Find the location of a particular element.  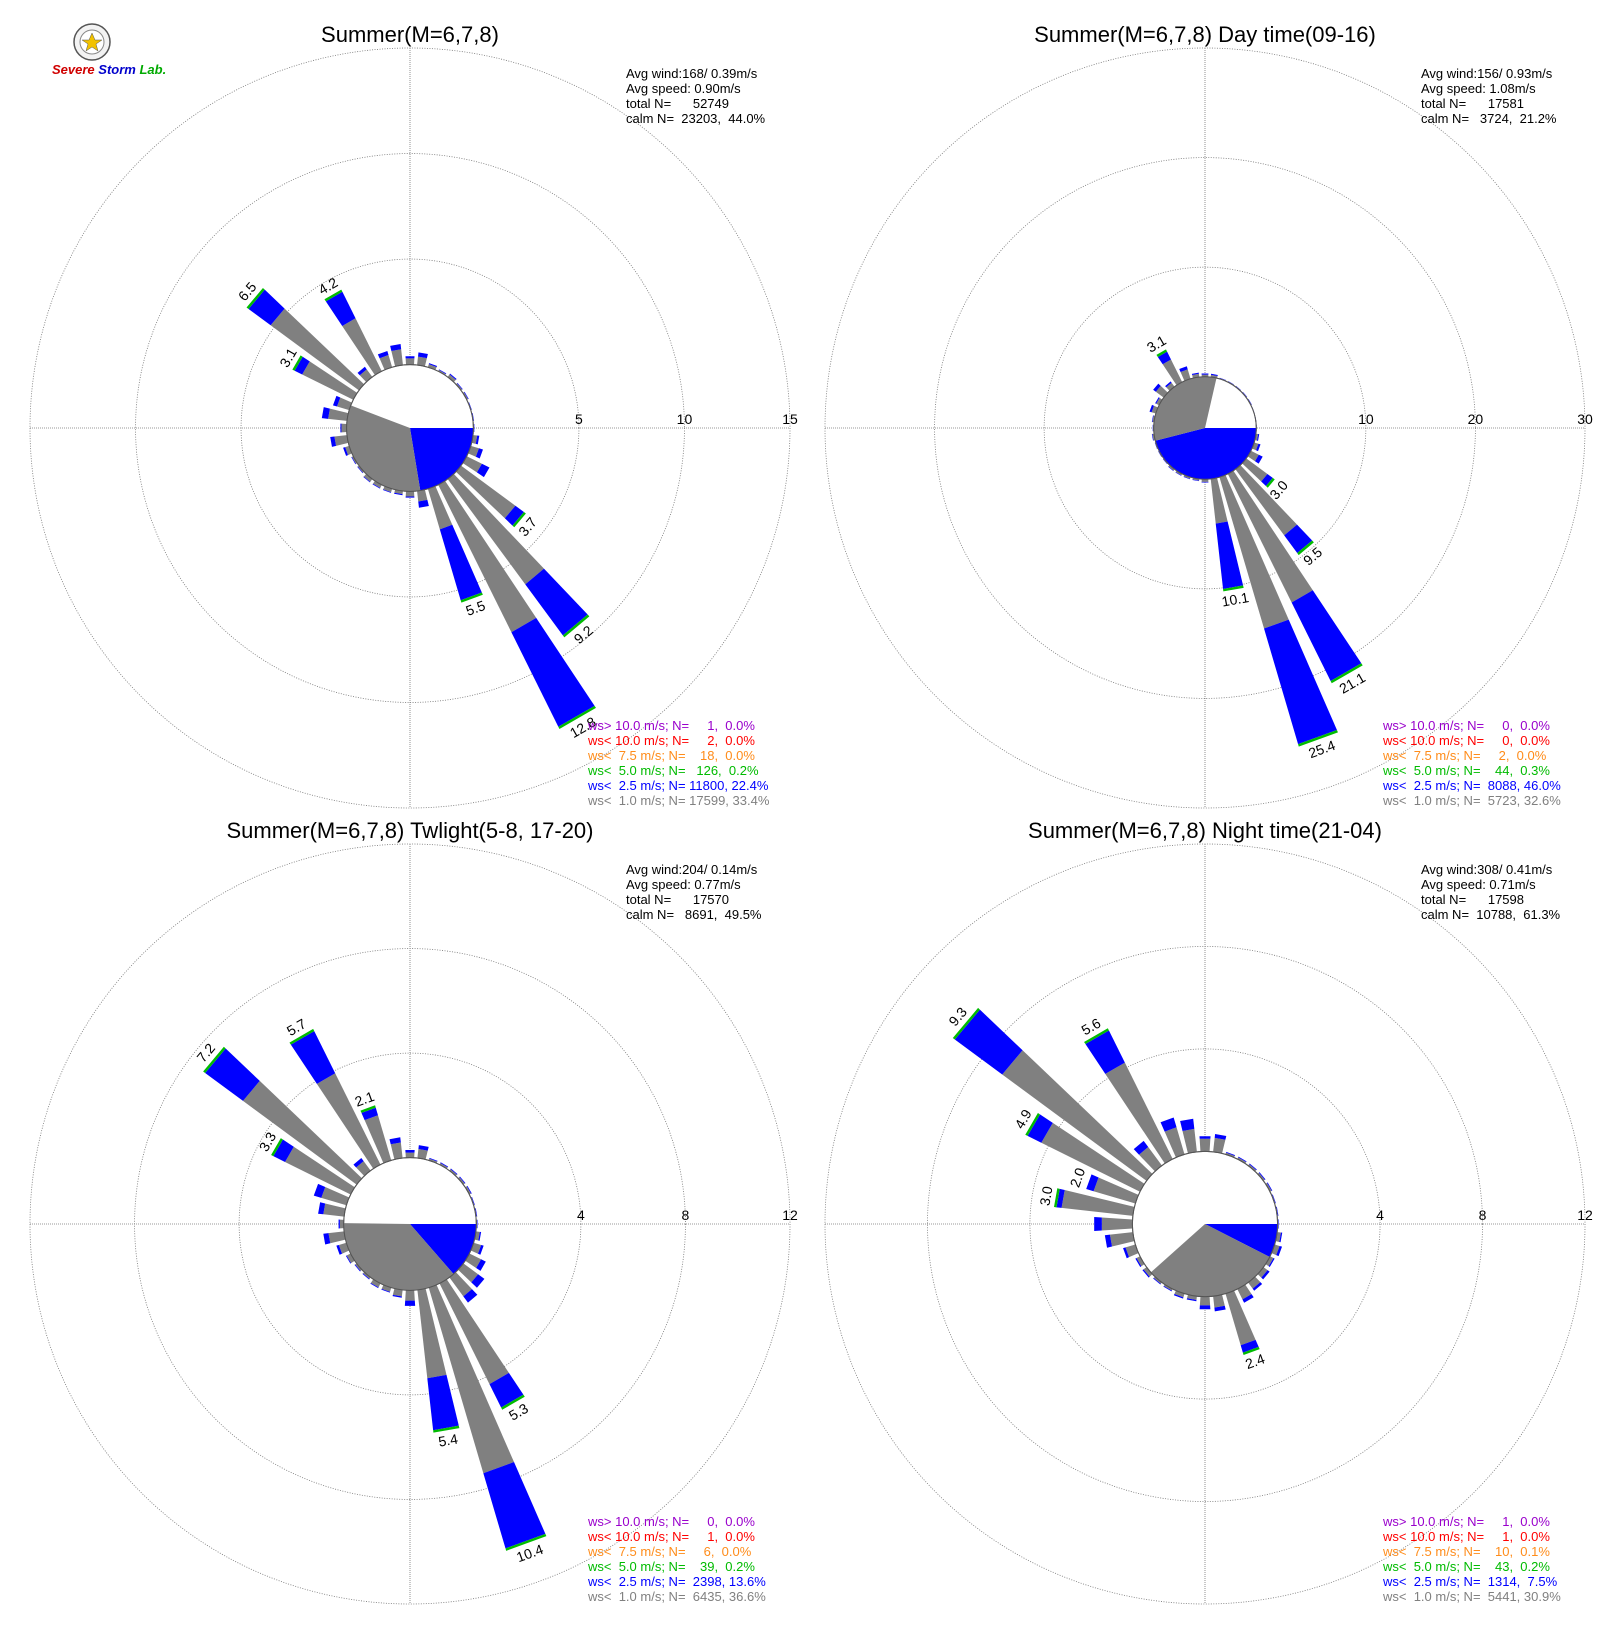

ring-label: 10 is located at coordinates (1366, 419).